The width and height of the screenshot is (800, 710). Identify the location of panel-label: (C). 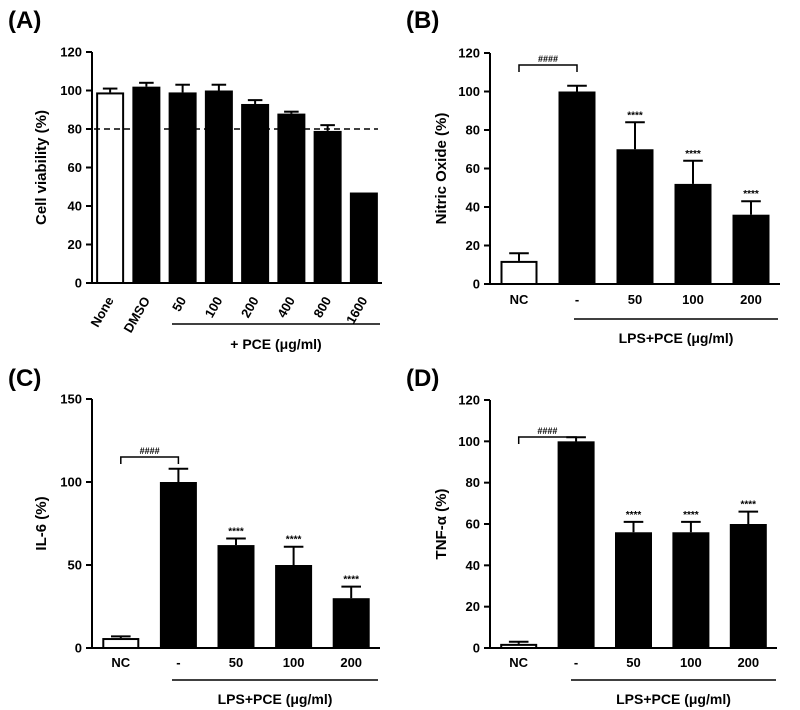
(24, 378).